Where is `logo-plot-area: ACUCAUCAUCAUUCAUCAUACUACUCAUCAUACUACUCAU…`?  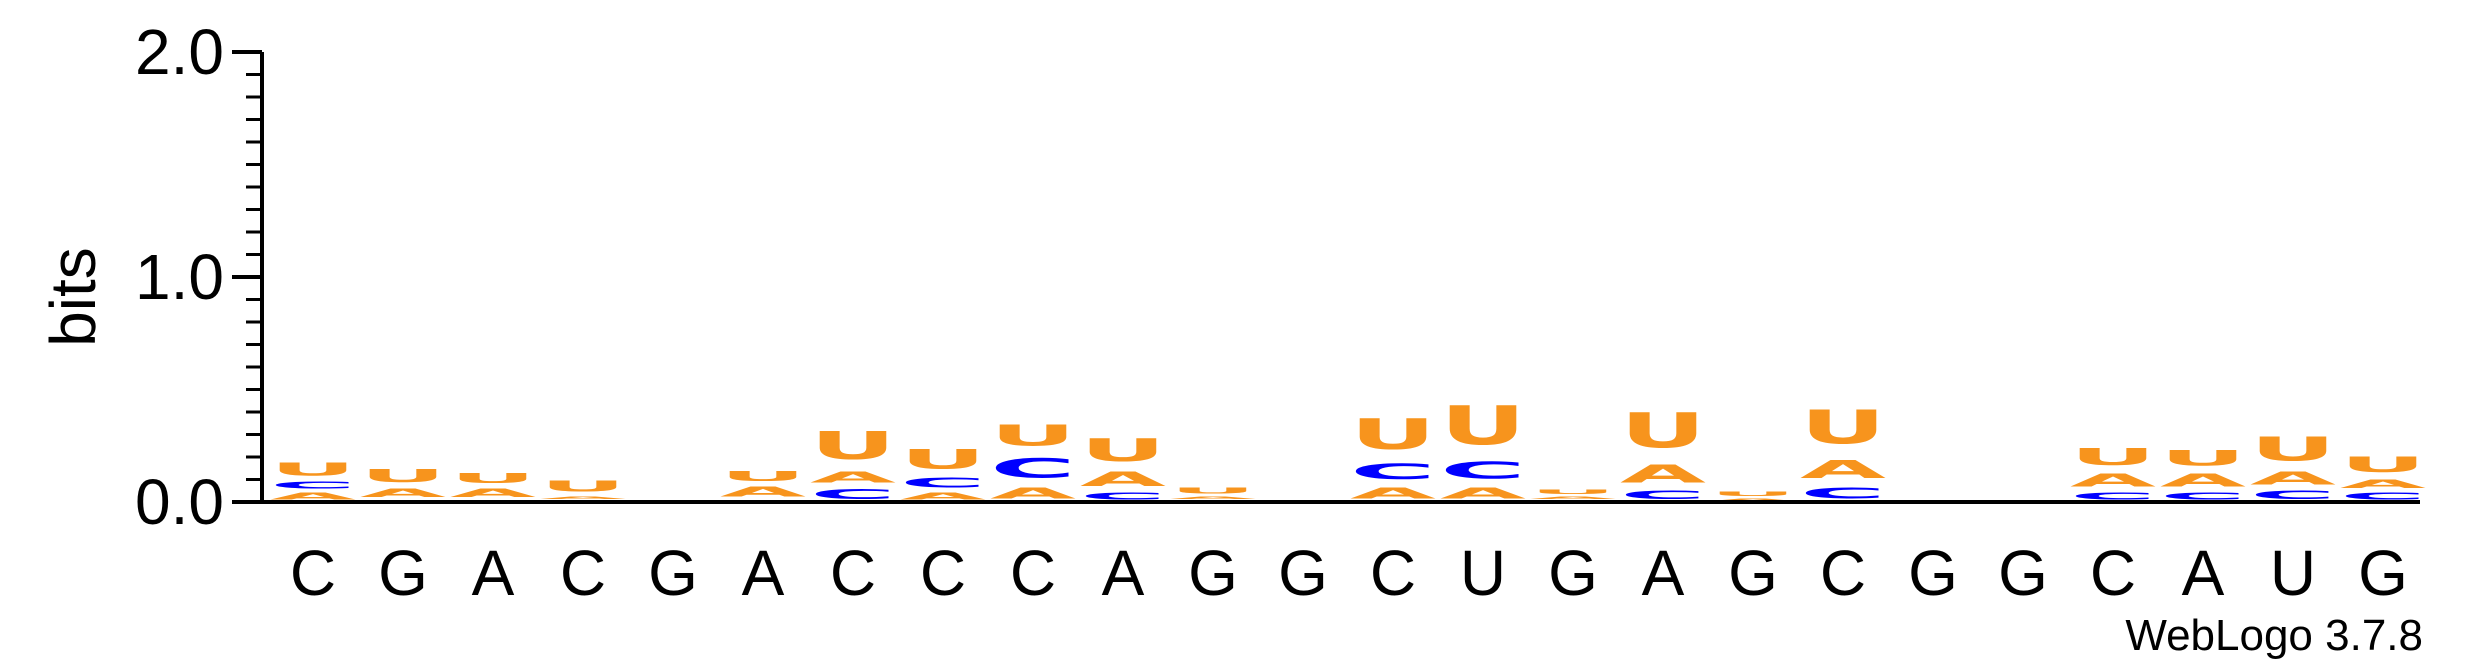 logo-plot-area: ACUCAUCAUCAUUCAUCAUACUACUCAUCAUACUACUCAU… is located at coordinates (1348, 448).